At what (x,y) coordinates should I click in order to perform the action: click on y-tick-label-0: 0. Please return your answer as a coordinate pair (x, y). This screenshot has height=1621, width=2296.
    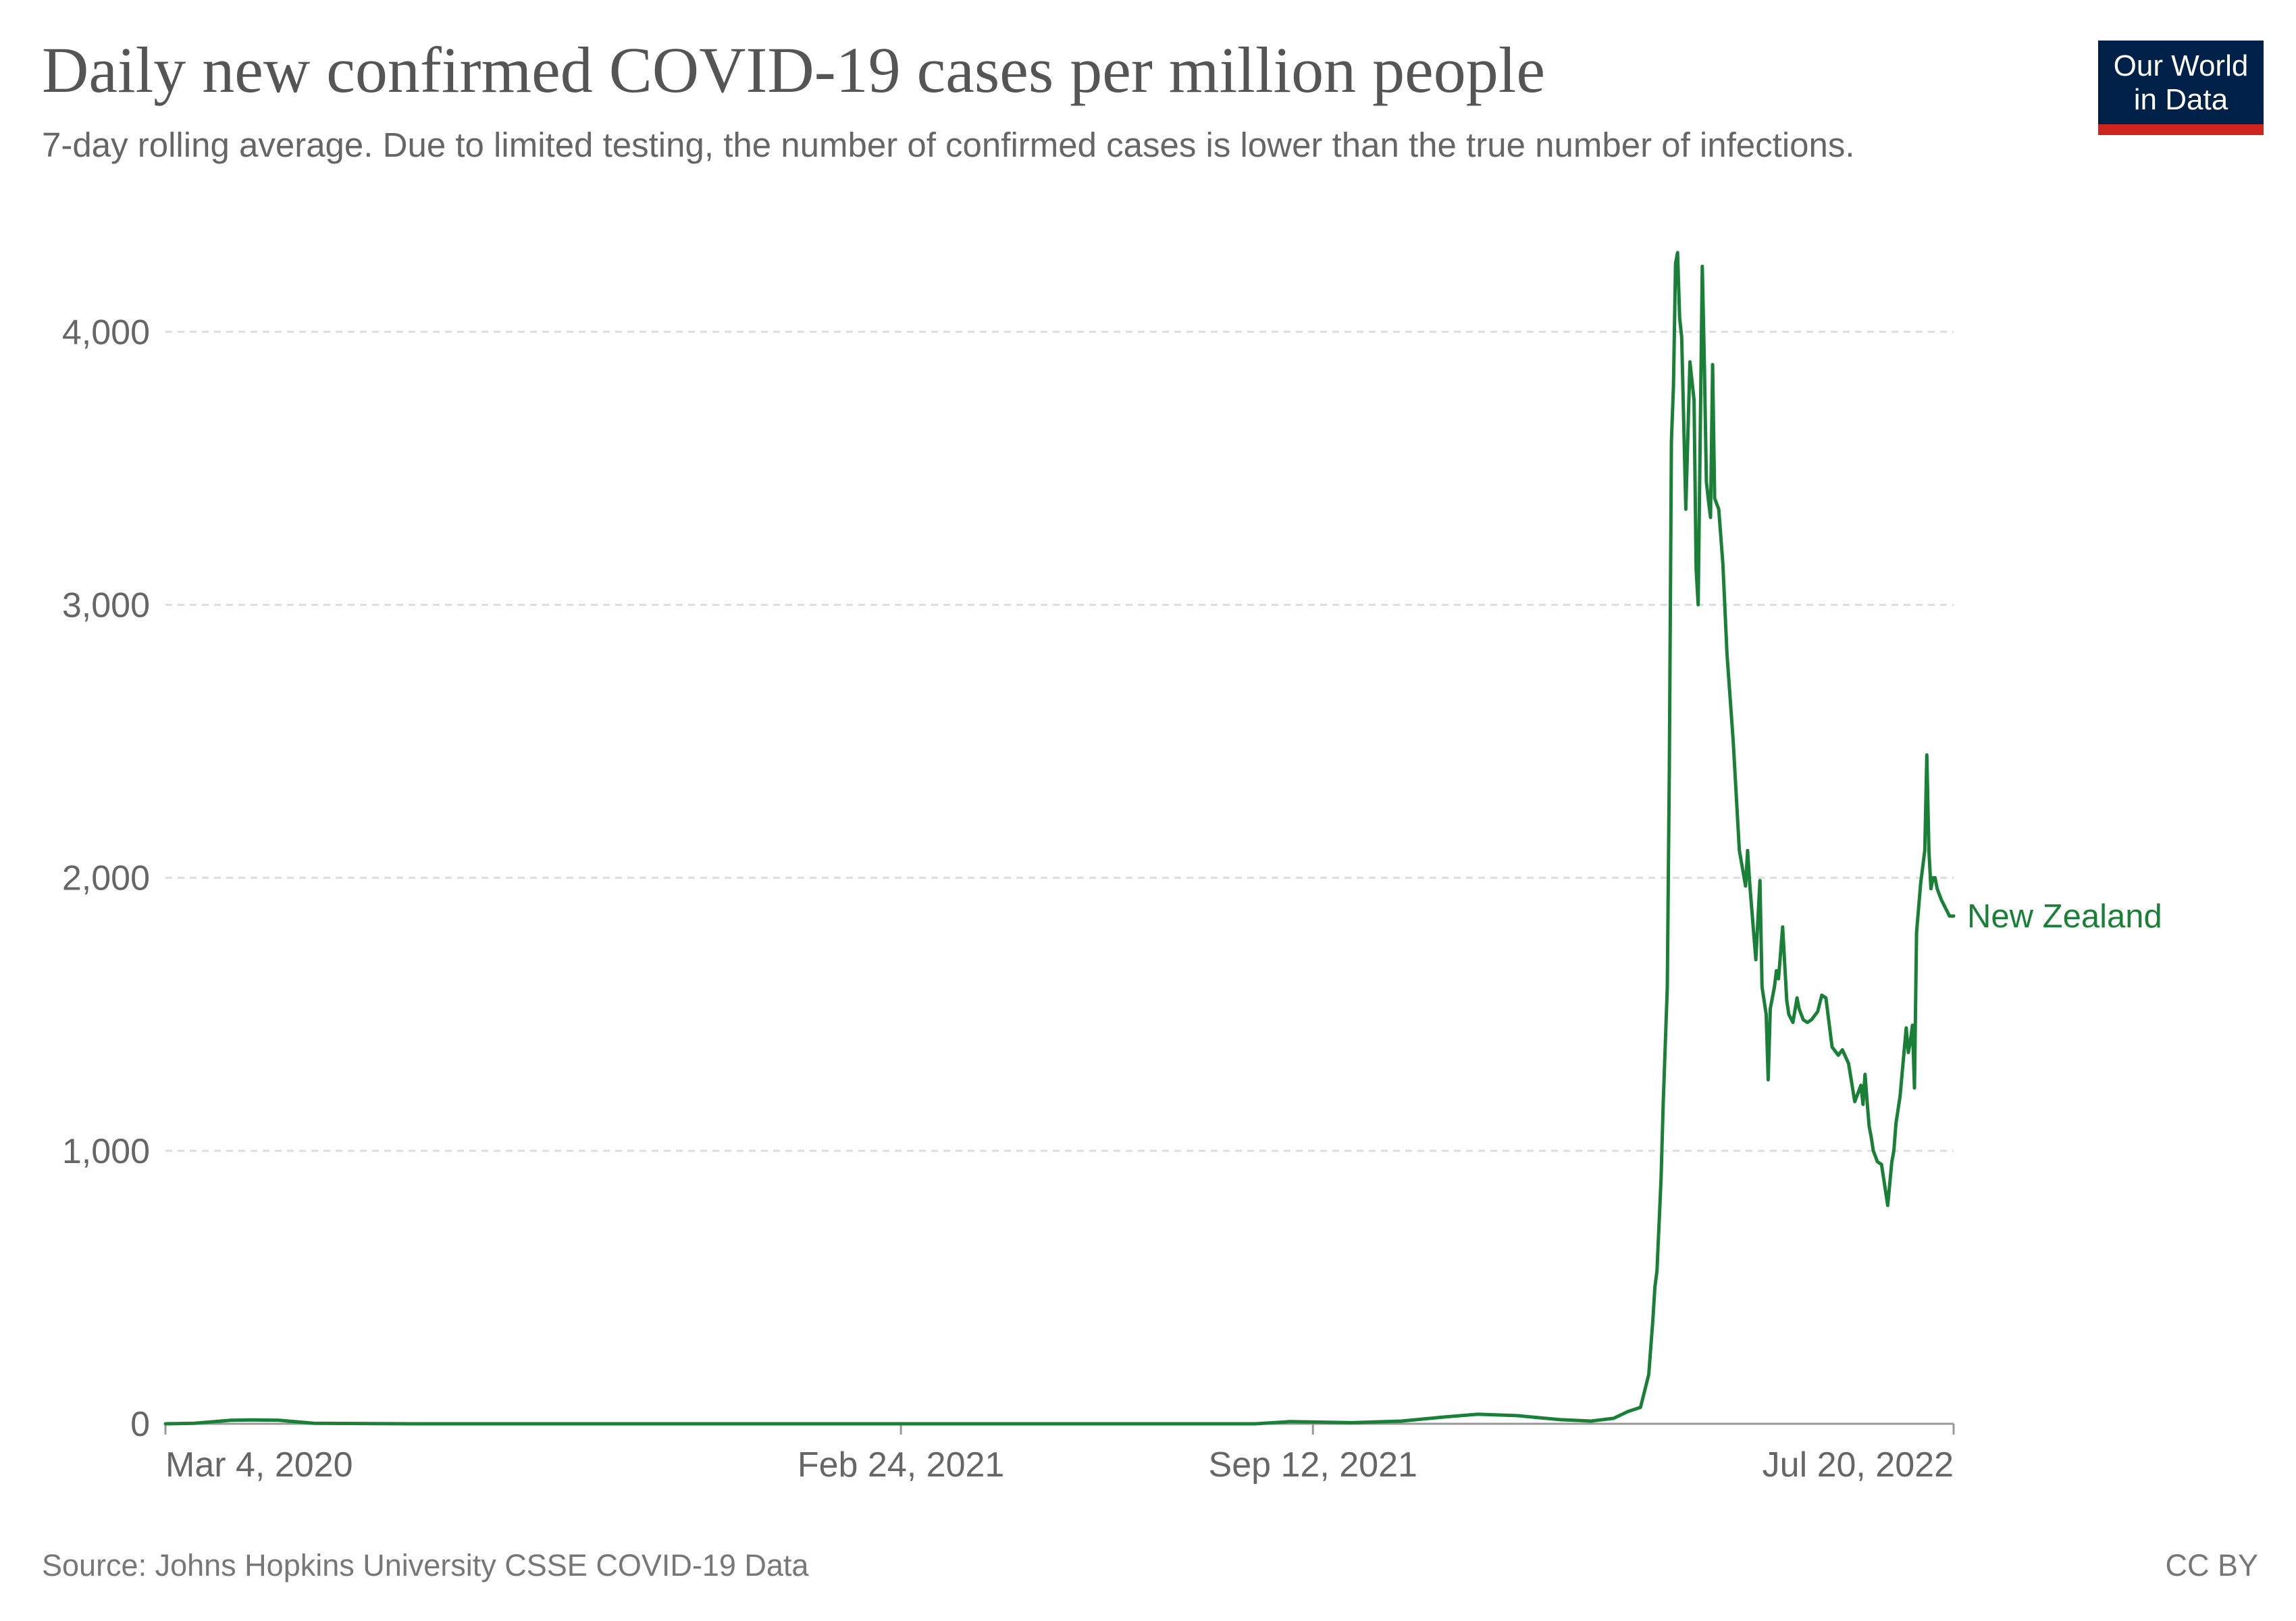
    Looking at the image, I should click on (140, 1424).